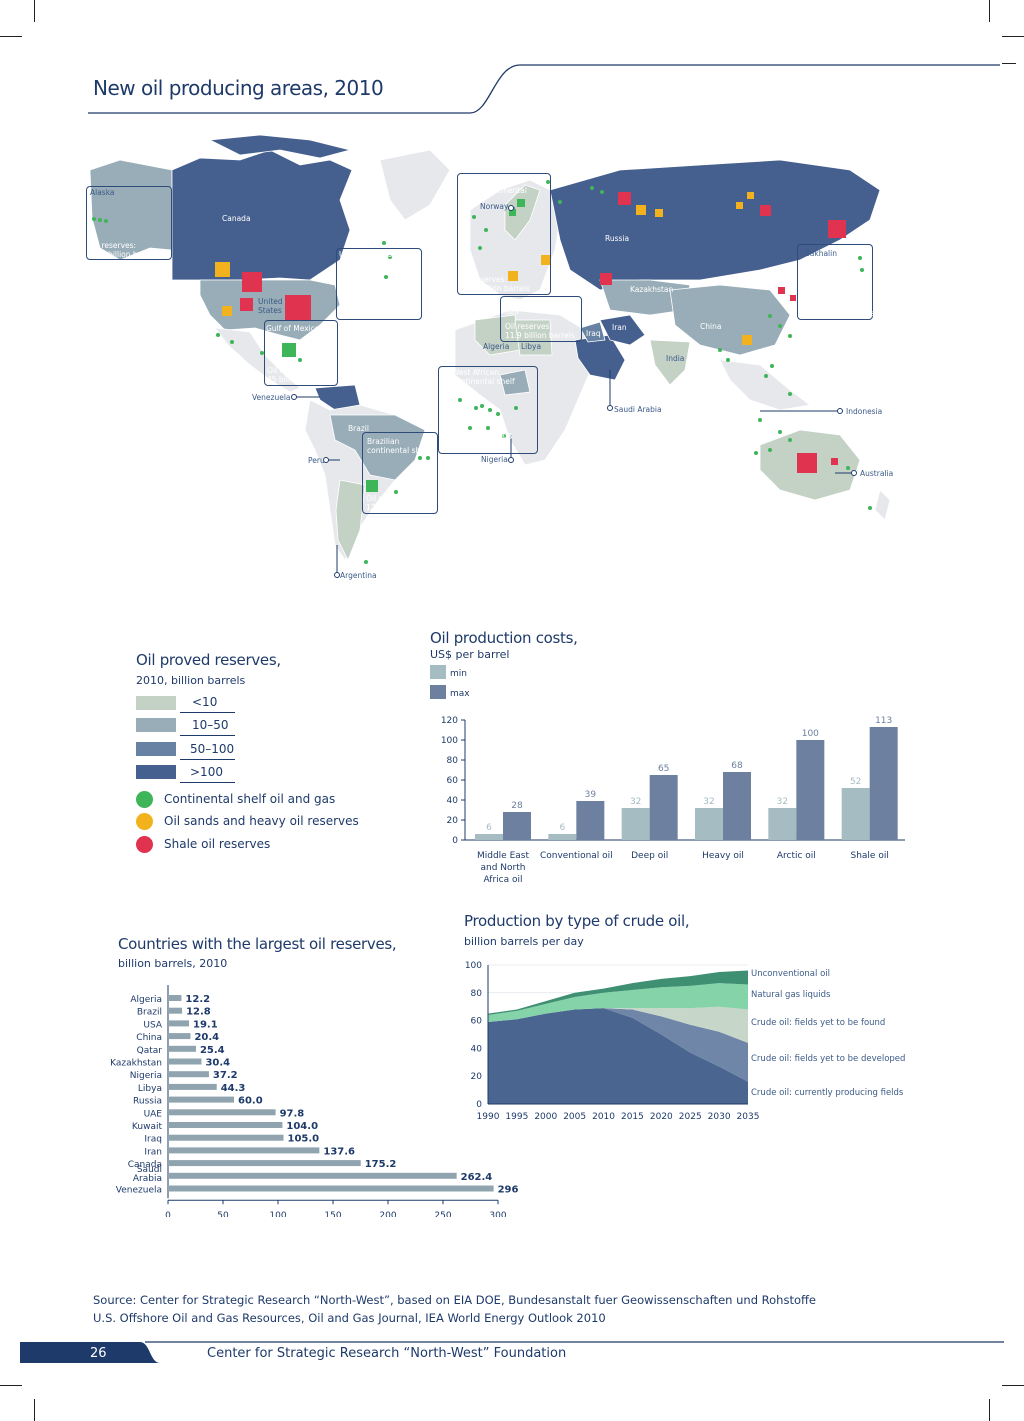 The image size is (1024, 1421). Describe the element at coordinates (617, 238) in the screenshot. I see `label-russia: Russia` at that location.